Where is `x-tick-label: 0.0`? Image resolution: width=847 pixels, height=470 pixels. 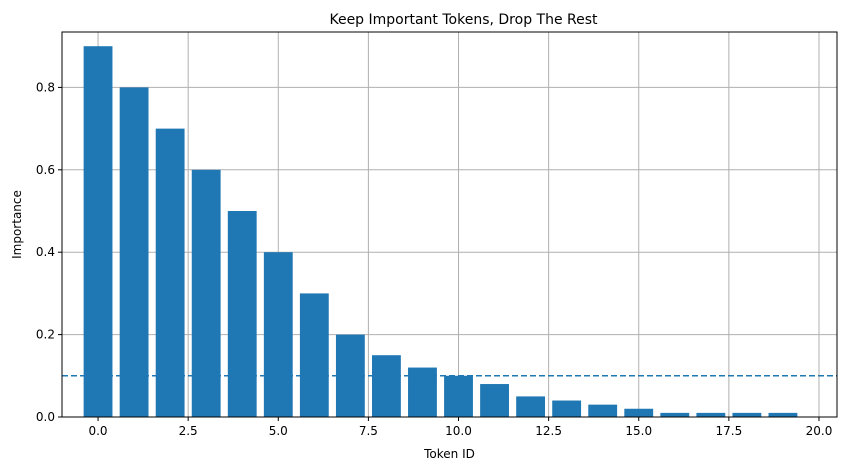
x-tick-label: 0.0 is located at coordinates (97, 431).